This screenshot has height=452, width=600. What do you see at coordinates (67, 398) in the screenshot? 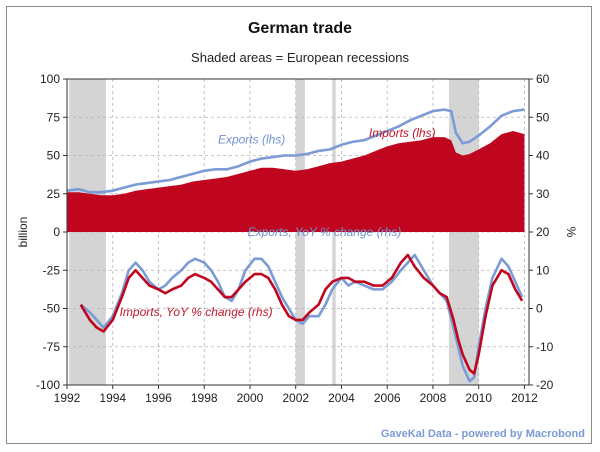
I see `tick-label-x: 1992` at bounding box center [67, 398].